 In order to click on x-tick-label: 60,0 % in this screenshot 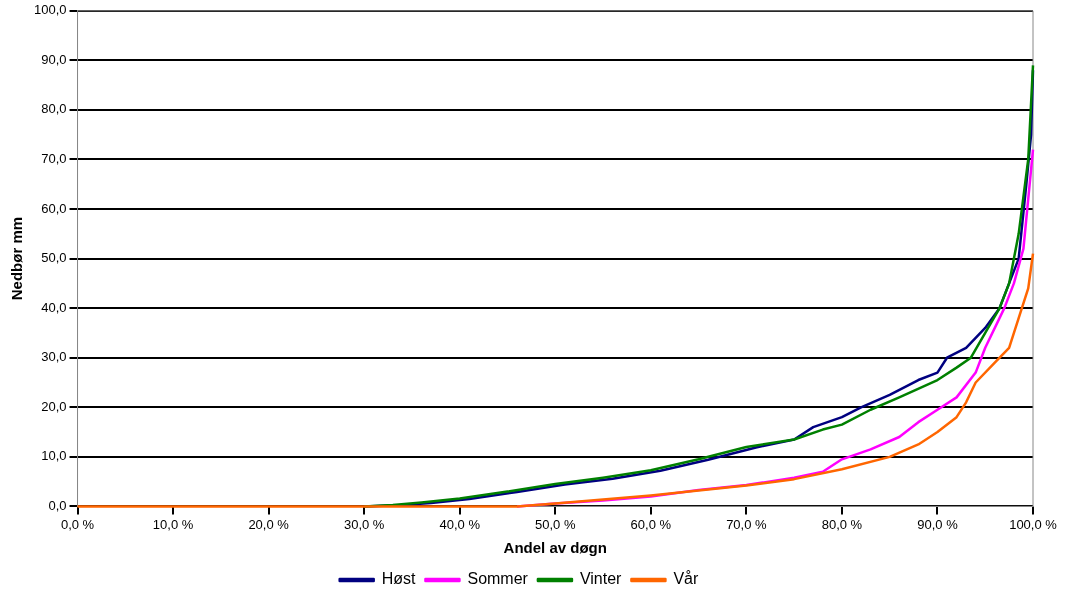, I will do `click(651, 524)`.